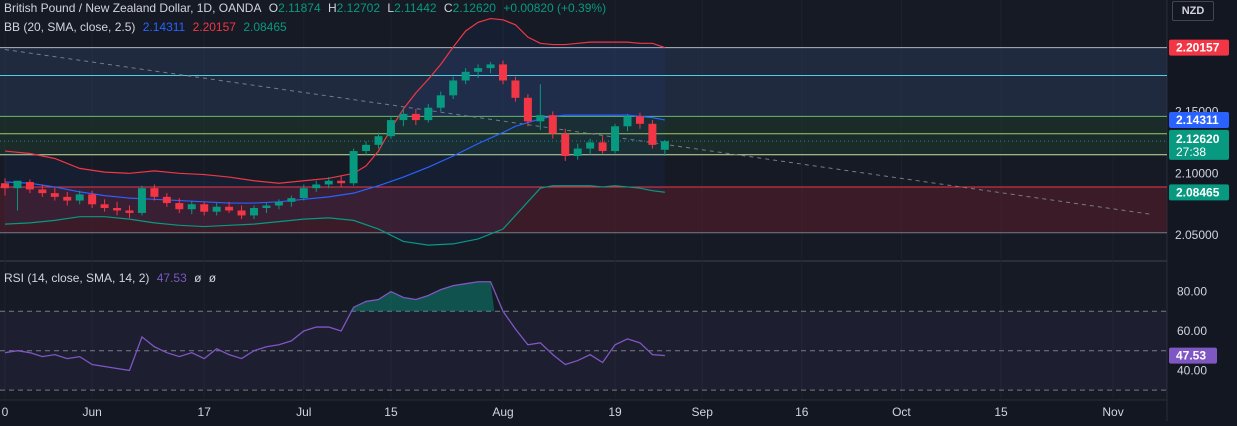  Describe the element at coordinates (901, 412) in the screenshot. I see `time-axis-label: Oct` at that location.